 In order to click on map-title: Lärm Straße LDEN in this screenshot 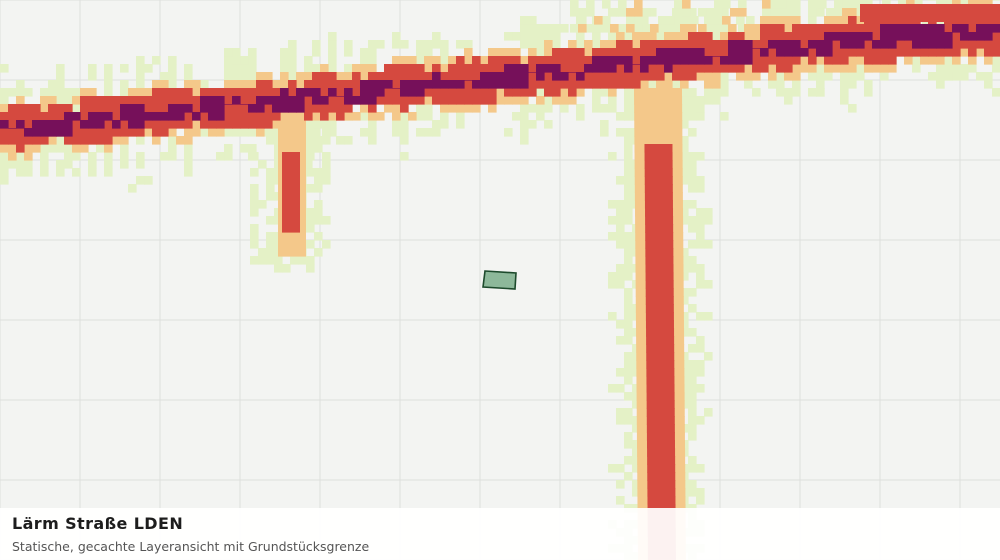, I will do `click(98, 523)`.